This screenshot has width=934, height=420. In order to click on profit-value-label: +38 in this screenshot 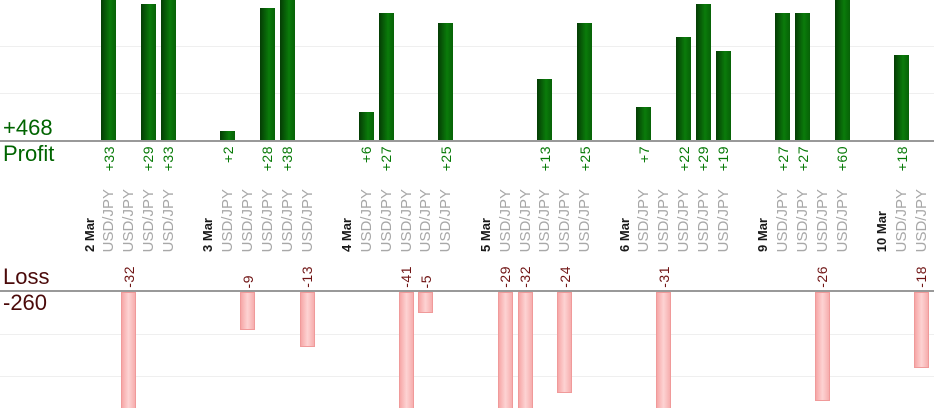, I will do `click(287, 159)`.